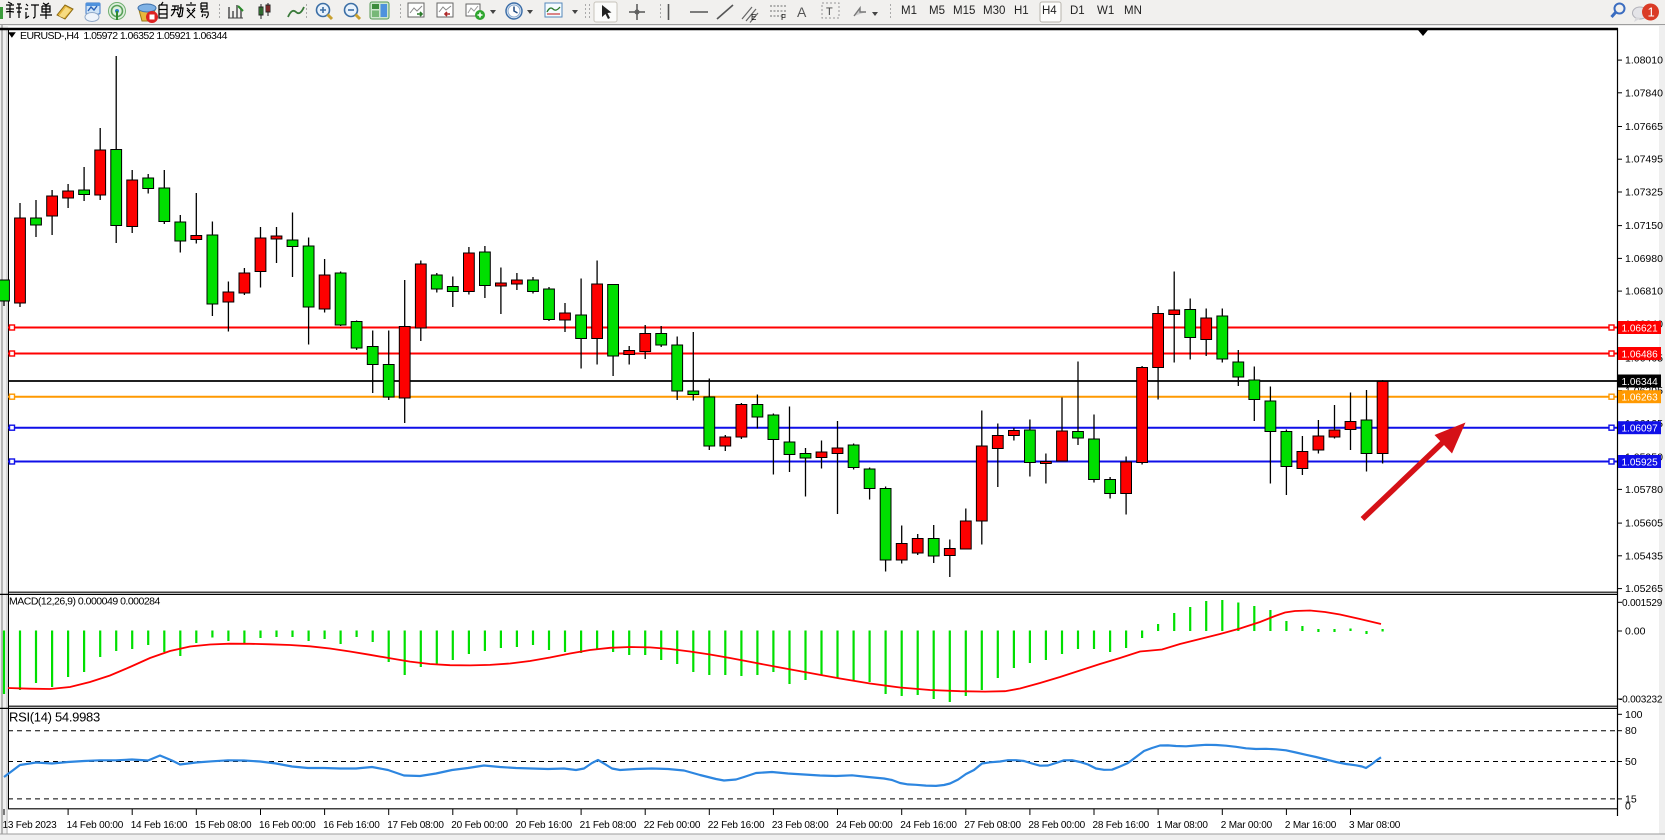 Image resolution: width=1665 pixels, height=840 pixels. I want to click on svg-text: 2 Mar 00:00, so click(1247, 825).